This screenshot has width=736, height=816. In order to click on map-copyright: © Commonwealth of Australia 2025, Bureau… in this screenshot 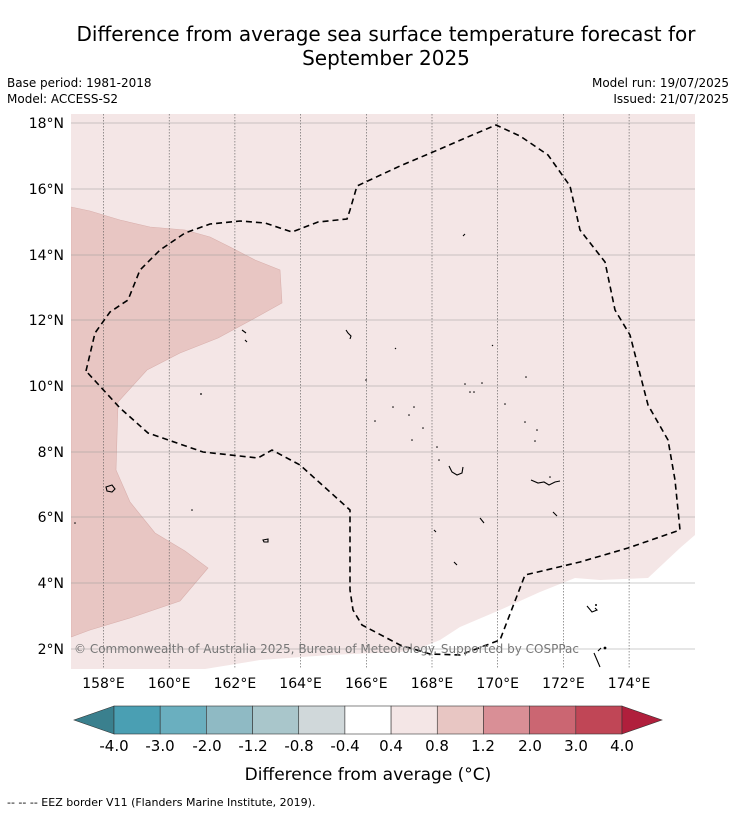, I will do `click(326, 649)`.